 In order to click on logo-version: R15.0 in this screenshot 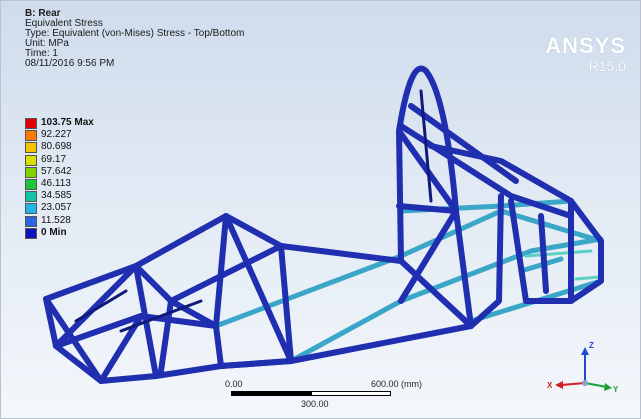, I will do `click(607, 66)`.